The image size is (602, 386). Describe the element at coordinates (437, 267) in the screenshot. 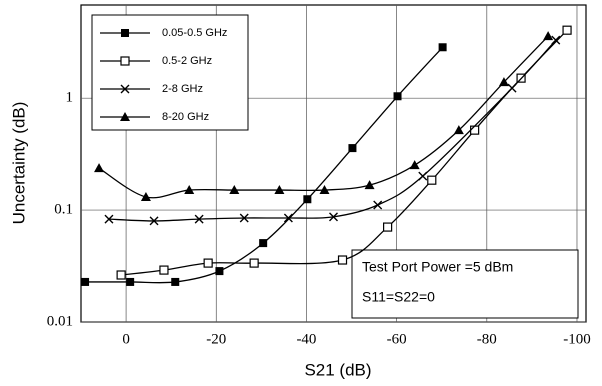

I see `annotation: Test Port Power =5 dBm` at that location.